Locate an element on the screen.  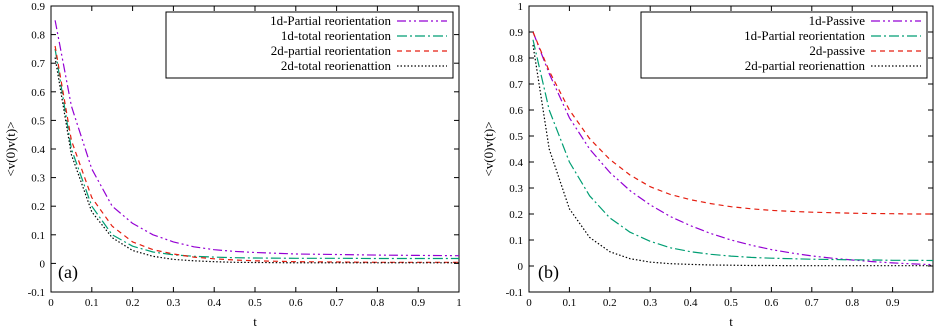
legend-label: 2d-partial reorienattion is located at coordinates (805, 65).